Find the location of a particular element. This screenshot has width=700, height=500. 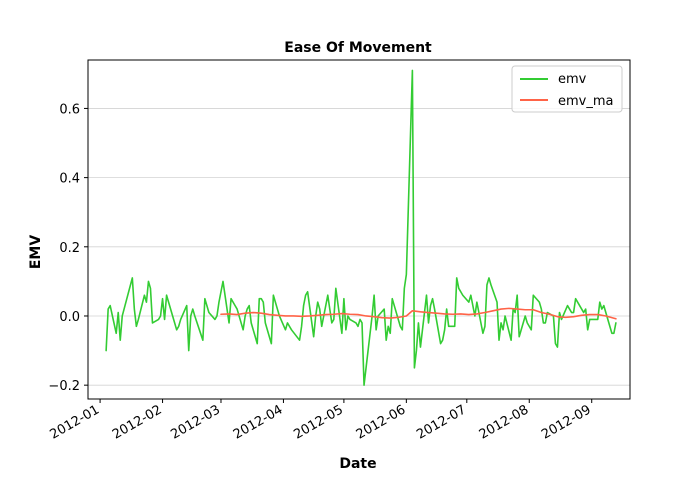

y-axis-title: EMV is located at coordinates (36, 252).